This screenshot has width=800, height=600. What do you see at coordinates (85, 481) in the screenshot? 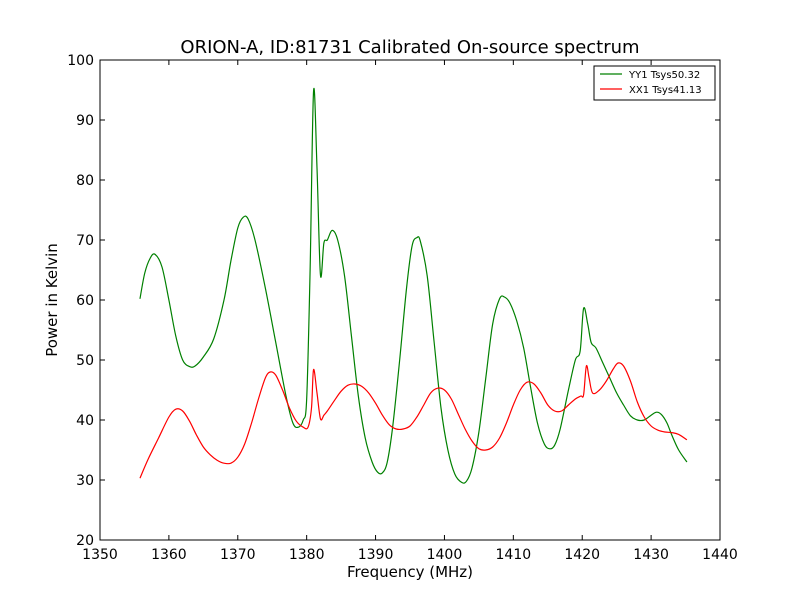
I see `y-tick-label: 30` at bounding box center [85, 481].